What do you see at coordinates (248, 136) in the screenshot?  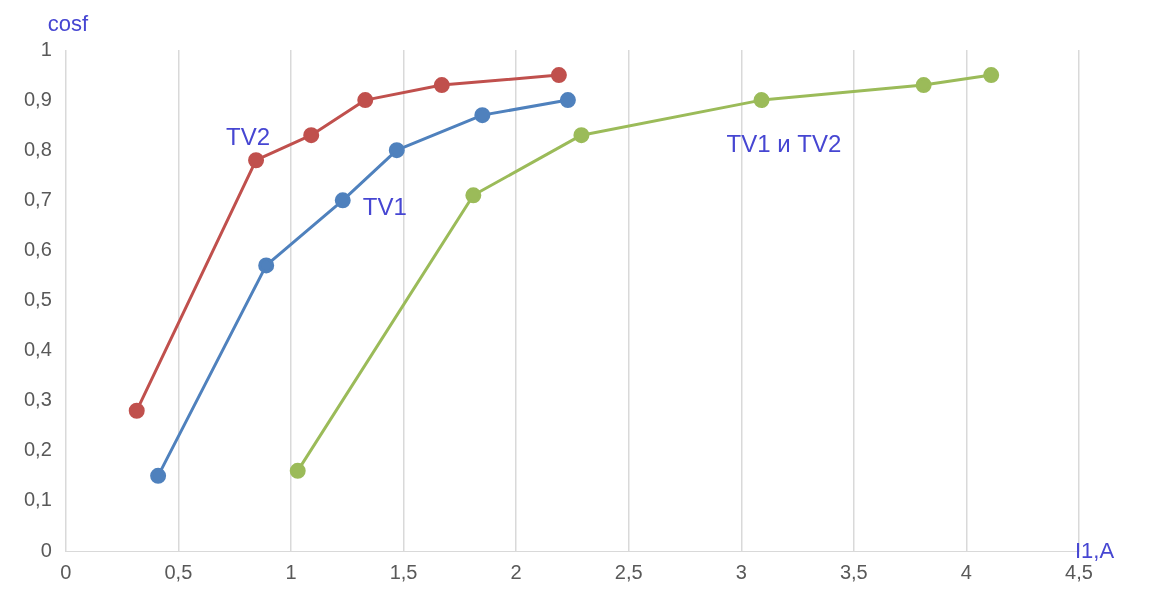 I see `series-label: TV2` at bounding box center [248, 136].